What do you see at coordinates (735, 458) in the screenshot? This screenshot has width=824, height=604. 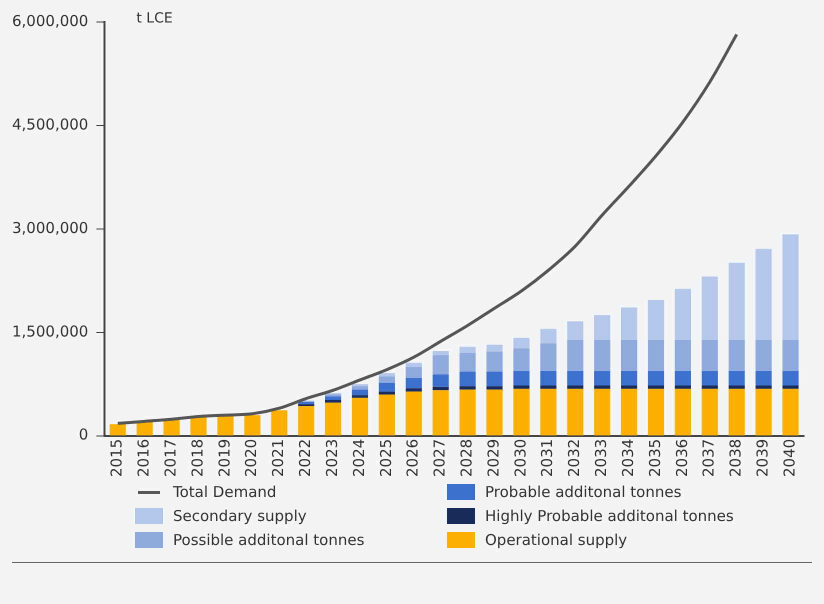 I see `x-tick-label: 2038` at bounding box center [735, 458].